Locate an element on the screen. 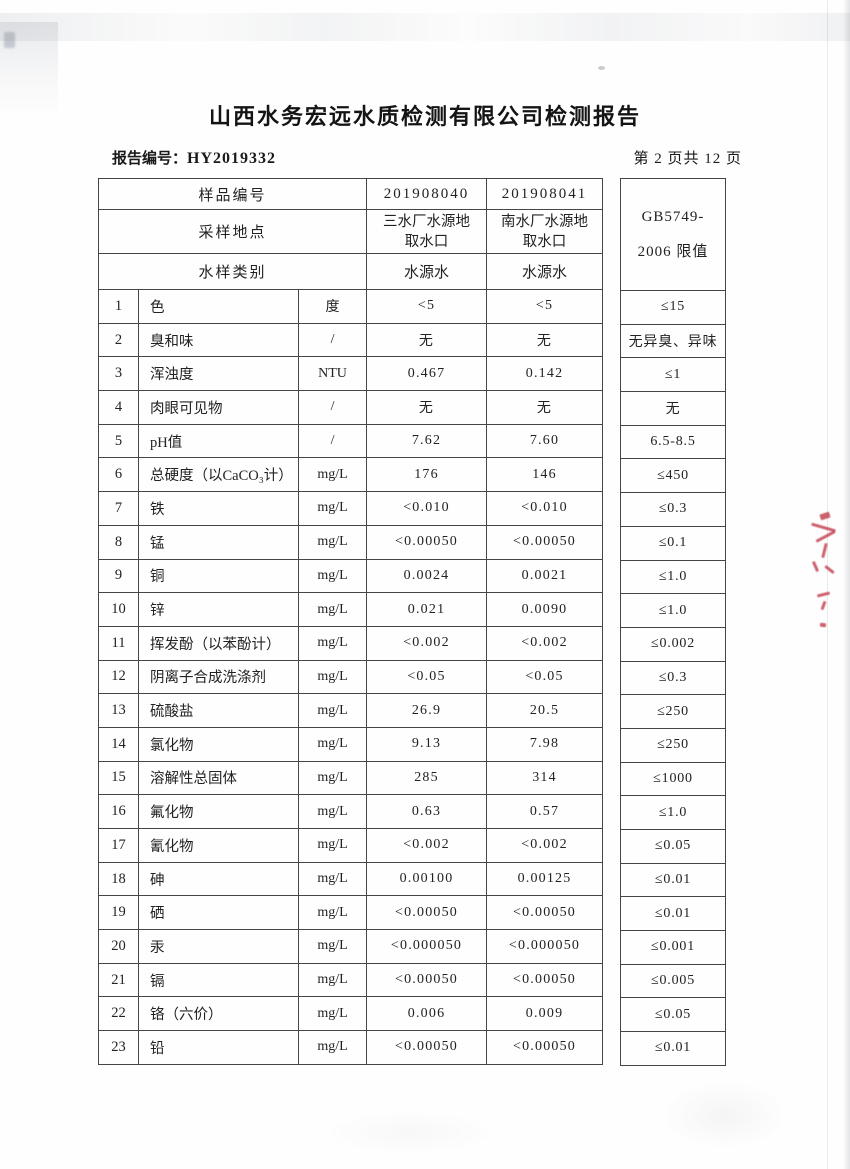 This screenshot has width=850, height=1169. table-row: 8 锰 mg/L <0.00050 <0.00050 is located at coordinates (351, 542).